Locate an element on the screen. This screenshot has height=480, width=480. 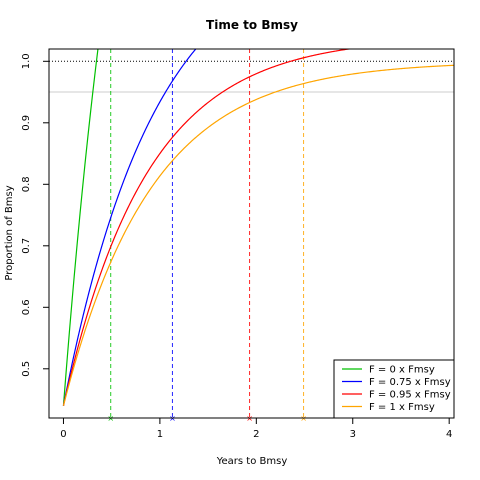
legend-label-f-1-x-fmsy: F = 1 x Fmsy is located at coordinates (402, 407).